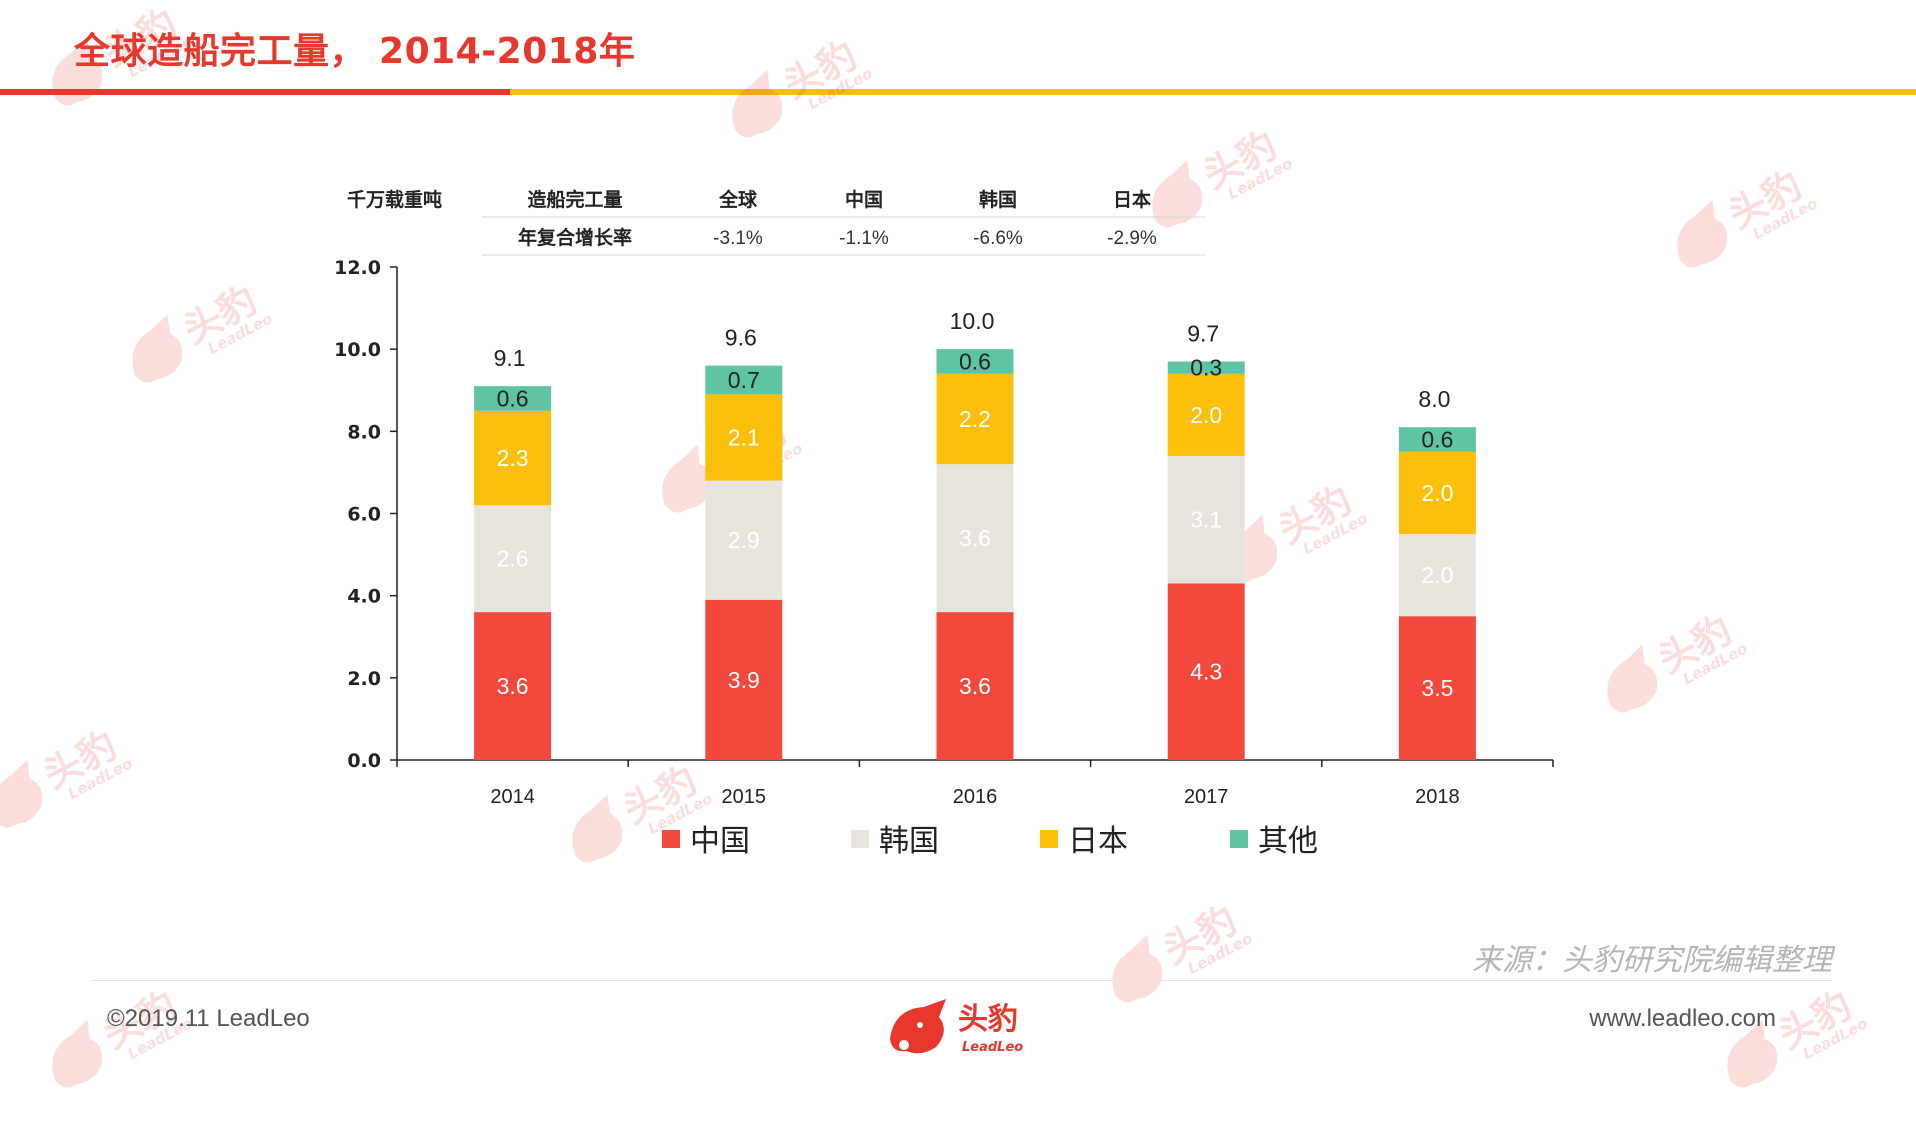 The width and height of the screenshot is (1916, 1126). What do you see at coordinates (364, 679) in the screenshot?
I see `y-tick-label: 2.0` at bounding box center [364, 679].